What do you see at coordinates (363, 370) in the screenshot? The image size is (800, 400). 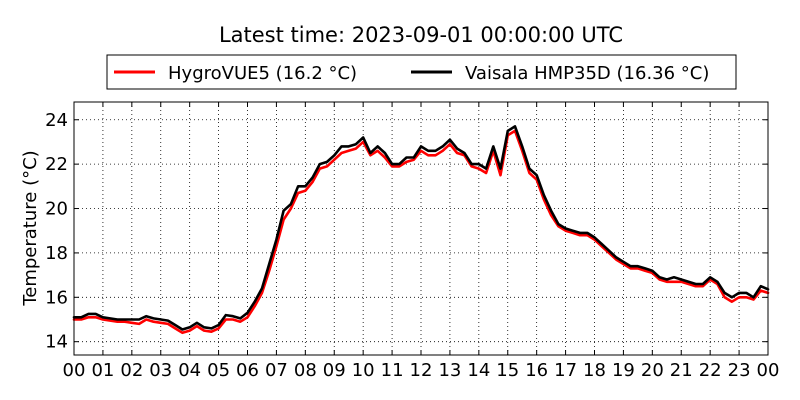 I see `x-tick-label: 10` at bounding box center [363, 370].